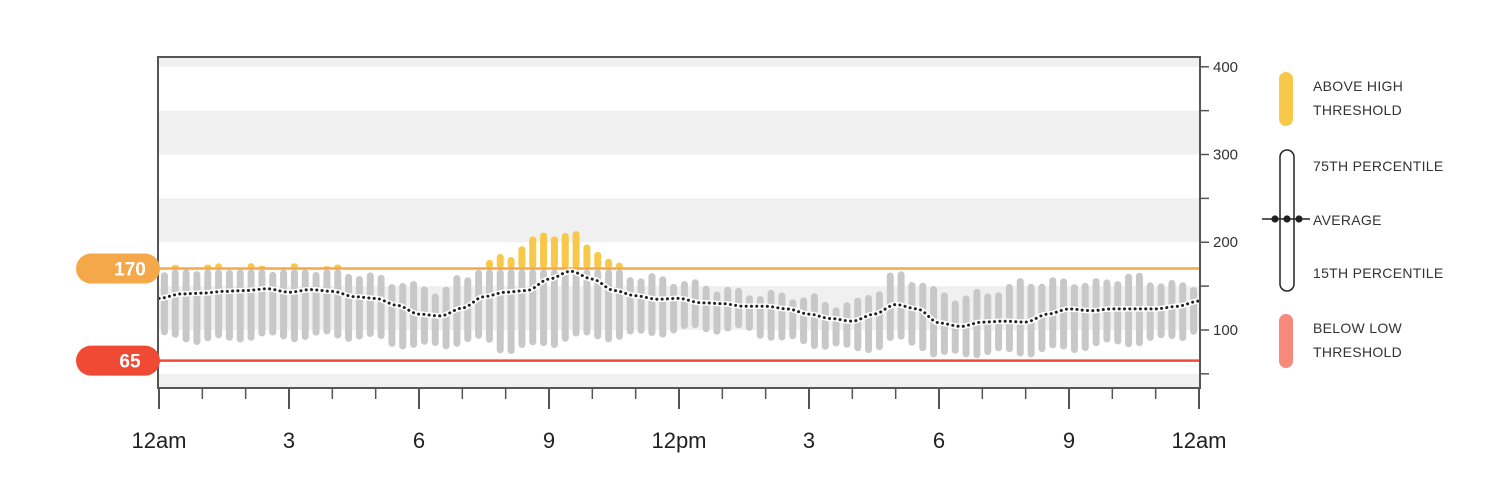 The height and width of the screenshot is (500, 1500). What do you see at coordinates (1225, 67) in the screenshot?
I see `y-tick-label: 400` at bounding box center [1225, 67].